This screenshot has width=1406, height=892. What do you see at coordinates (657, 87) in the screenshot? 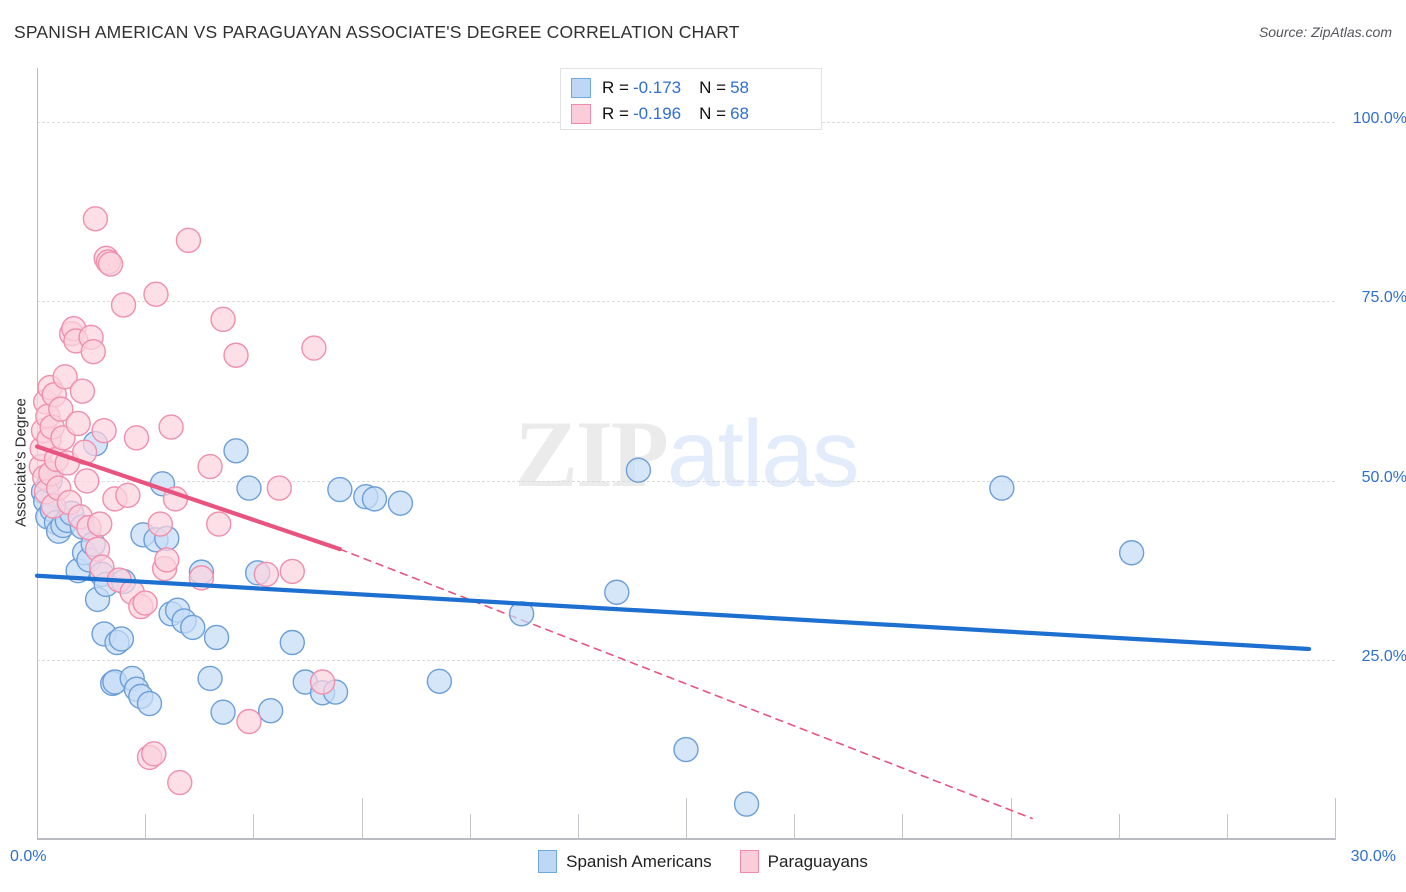
I see `legend-r-value-blue: -0.173` at bounding box center [657, 87].